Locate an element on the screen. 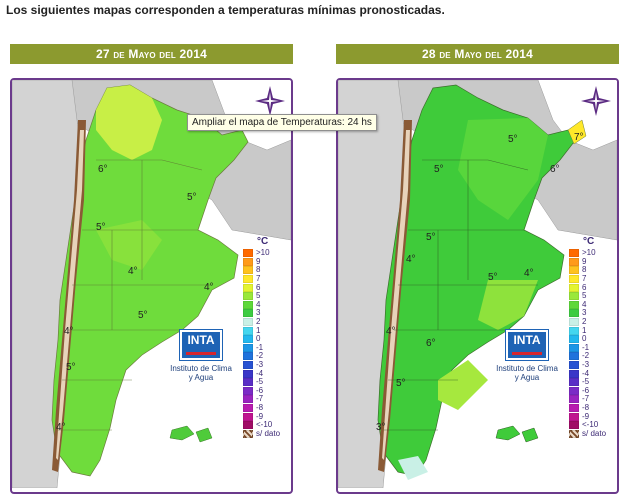  legend-row: -2 is located at coordinates (264, 356).